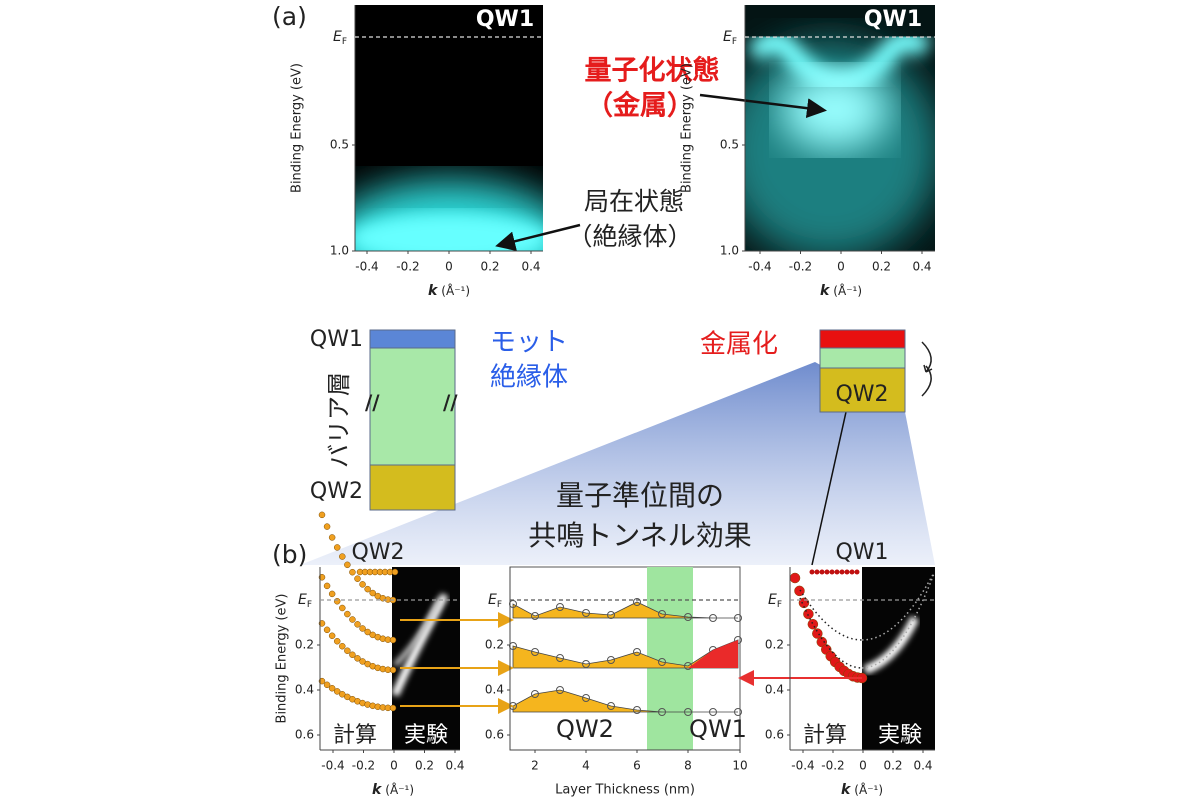 This screenshot has width=1200, height=800. I want to click on left-stack, so click(412, 420).